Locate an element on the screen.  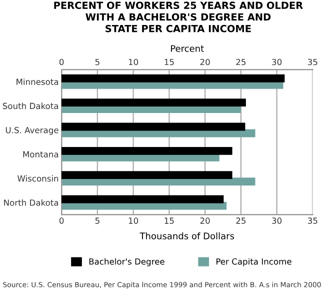
x-tick-label: 20 is located at coordinates (205, 221).